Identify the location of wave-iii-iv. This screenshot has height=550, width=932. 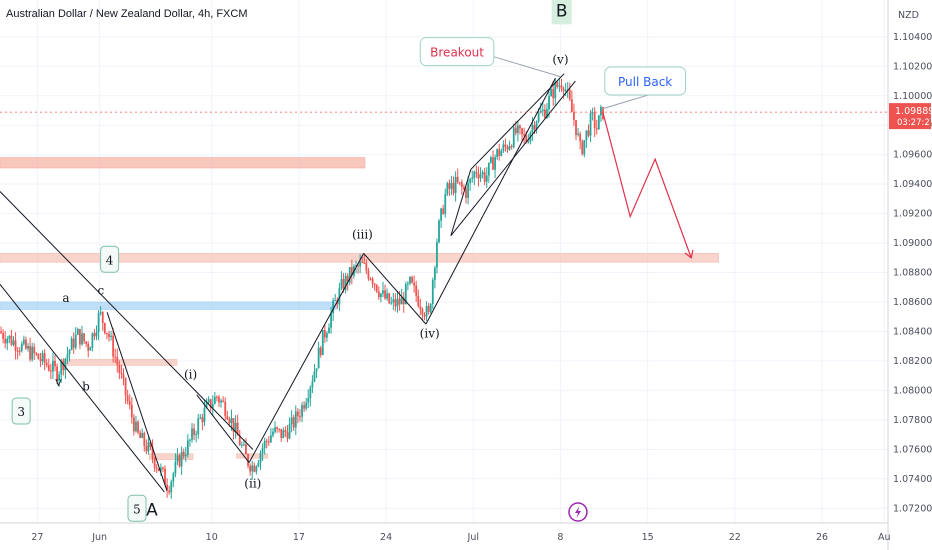
(395, 289).